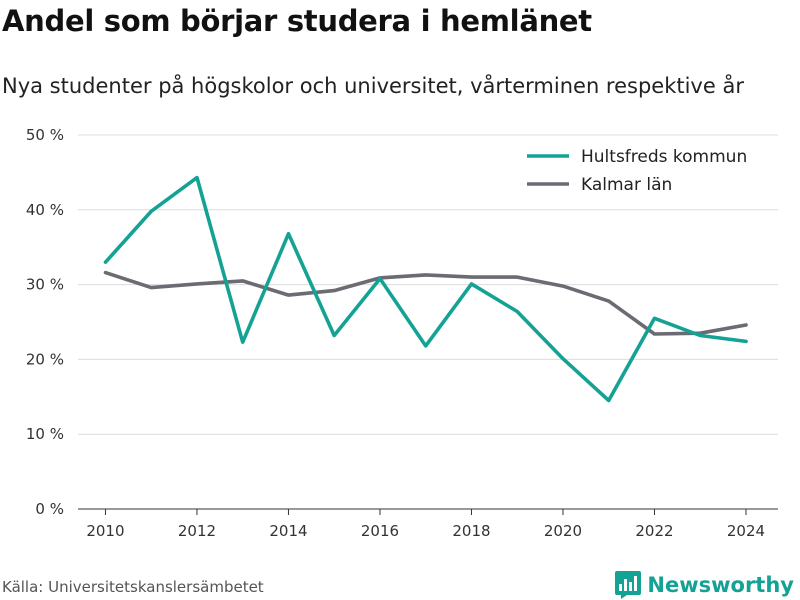 The height and width of the screenshot is (600, 800). I want to click on x-tick-label: 2010, so click(105, 531).